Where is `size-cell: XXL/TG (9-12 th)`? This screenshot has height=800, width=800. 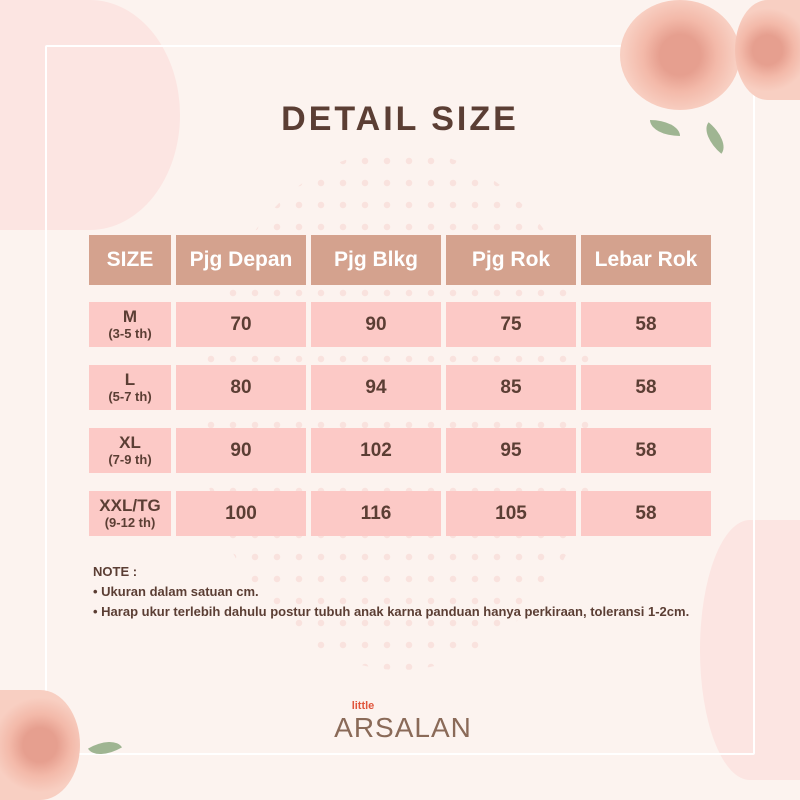 size-cell: XXL/TG (9-12 th) is located at coordinates (130, 513).